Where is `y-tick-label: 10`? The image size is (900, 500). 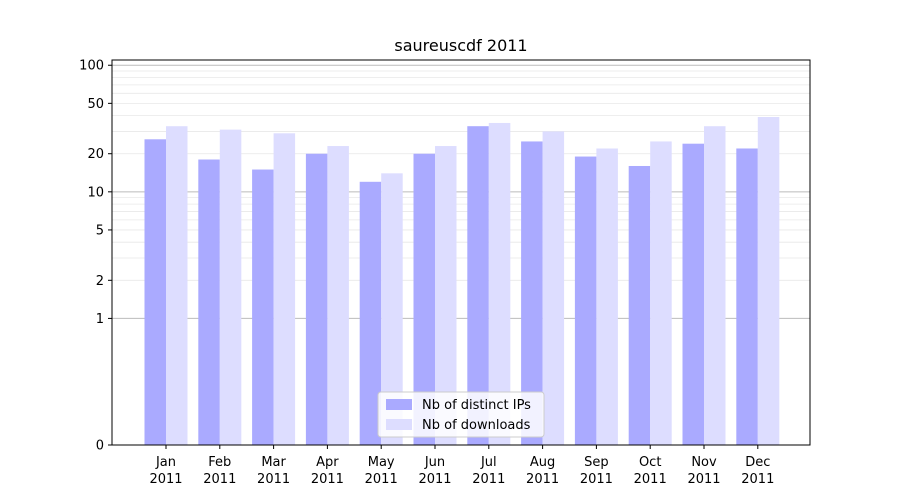
y-tick-label: 10 is located at coordinates (95, 192).